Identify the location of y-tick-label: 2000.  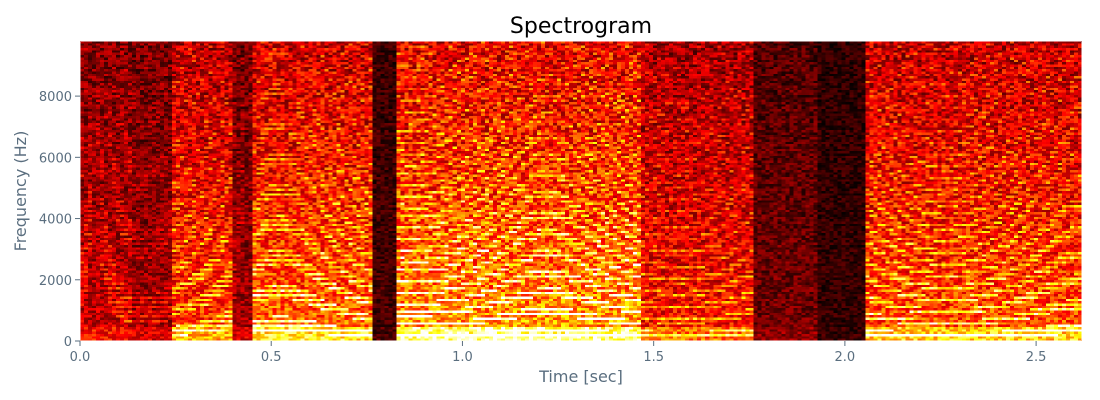
(55, 281).